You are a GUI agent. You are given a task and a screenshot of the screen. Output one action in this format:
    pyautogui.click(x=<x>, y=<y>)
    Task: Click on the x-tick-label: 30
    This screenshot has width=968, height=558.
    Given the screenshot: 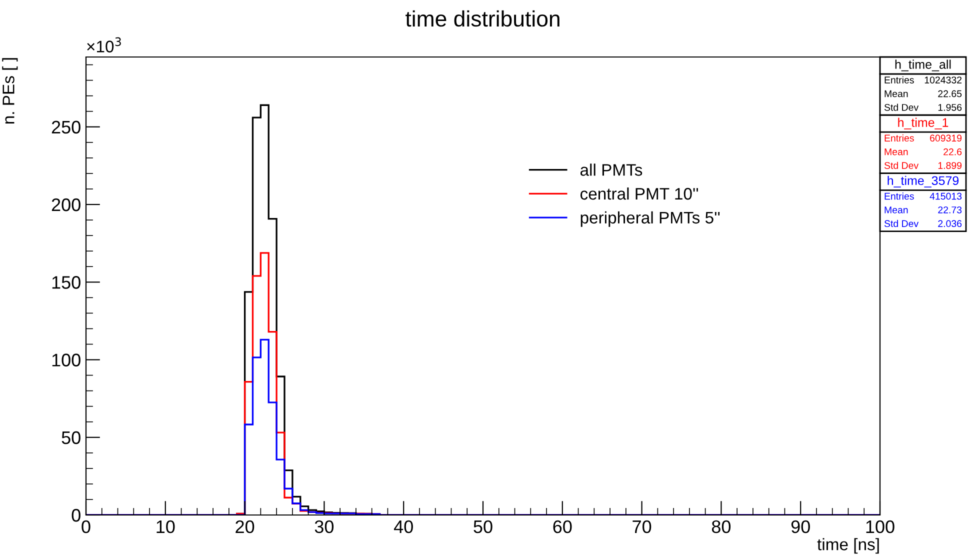 What is the action you would take?
    pyautogui.click(x=324, y=527)
    